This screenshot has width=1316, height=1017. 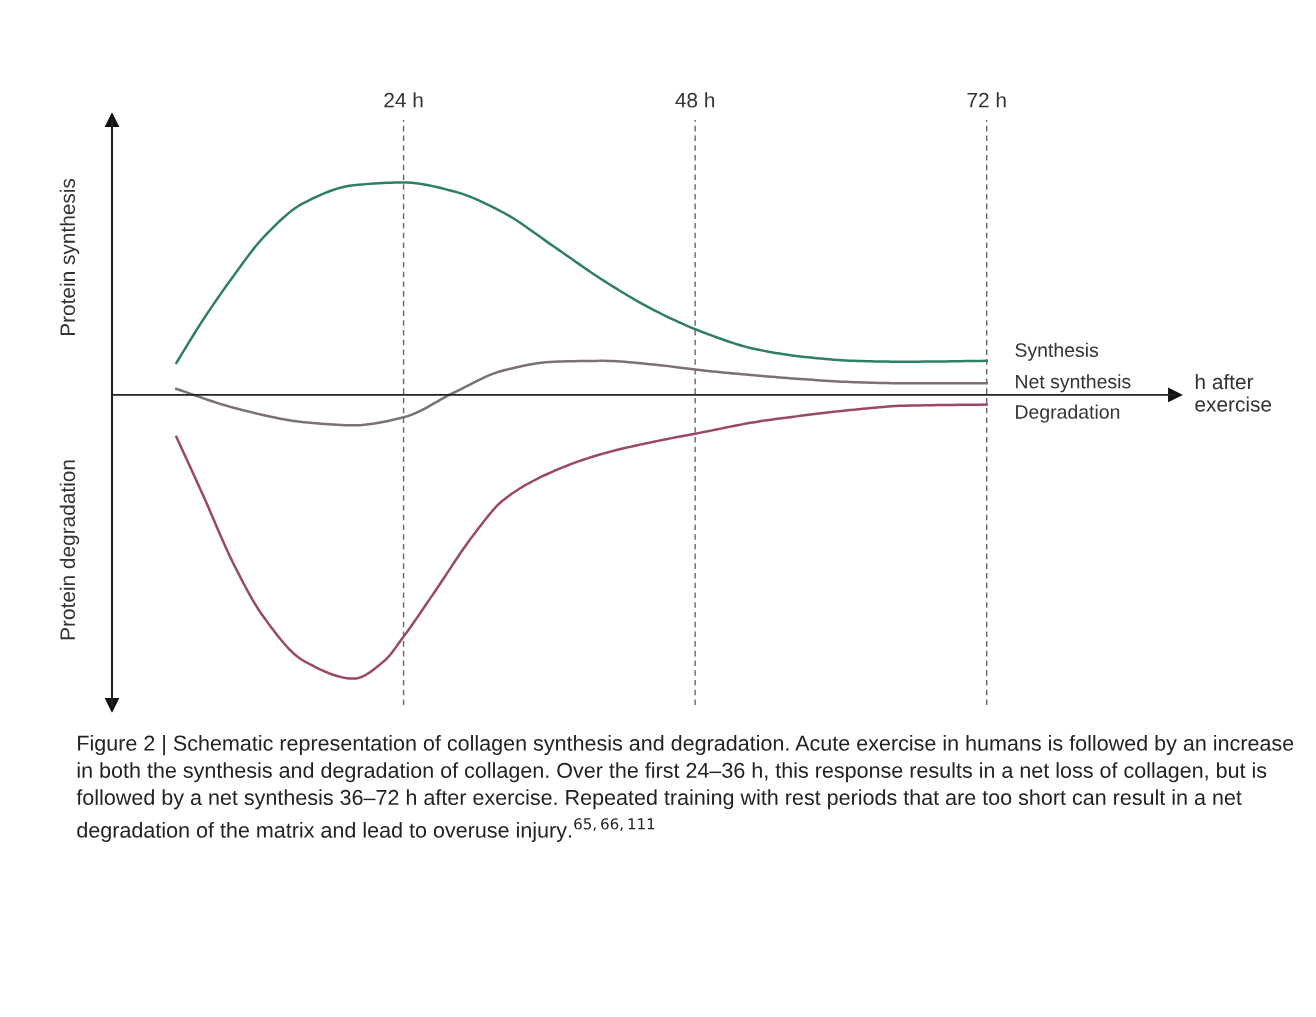 What do you see at coordinates (685, 789) in the screenshot?
I see `caption: Figure 2 | Schematic representation of collagen synthesis and degradation. Acute exercise in humans is followed by an increase in both the synthesis and degradation of collagen. Over the first 24–36 h, this response results in a net loss of collagen, but is followed by a net synthesis 36–72 h after exercise. Repeated training with rest periods that are too short can result in a net degradation of the matrix and lead to overuse injury.$^{65,66,111}$` at bounding box center [685, 789].